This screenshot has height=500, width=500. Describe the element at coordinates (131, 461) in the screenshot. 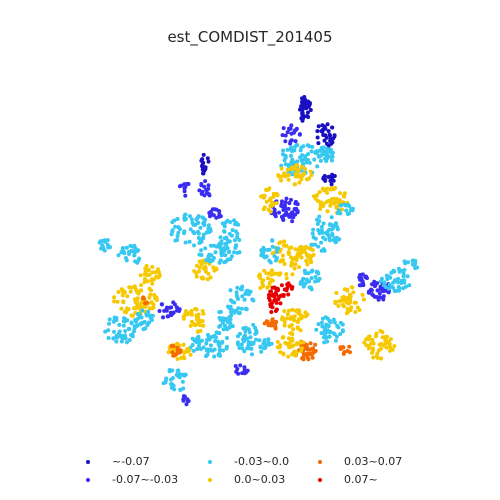

I see `legend-label: ~-0.07` at that location.